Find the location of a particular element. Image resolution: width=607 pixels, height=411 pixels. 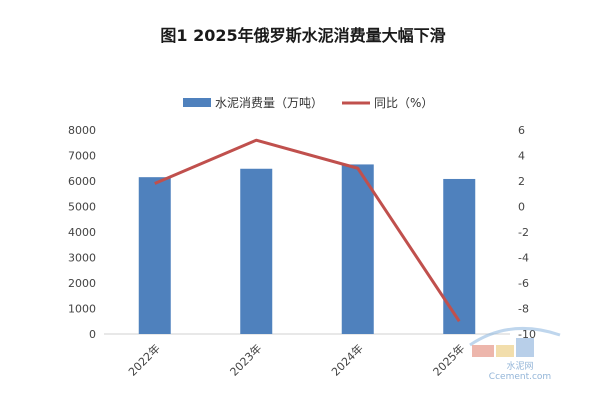

y-left-axis: 0 1000 2000 3000 4000 5000 6000 7000 8000 is located at coordinates (82, 232).